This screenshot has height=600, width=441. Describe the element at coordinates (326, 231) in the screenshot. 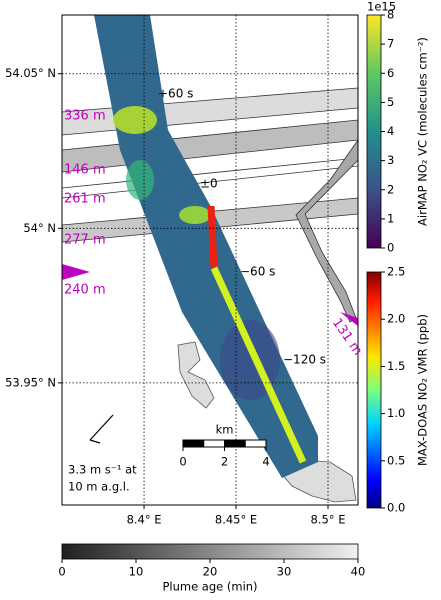

I see `plume` at that location.